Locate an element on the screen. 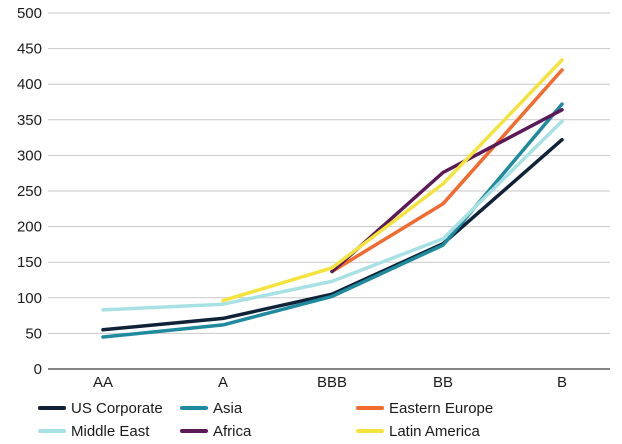 The height and width of the screenshot is (444, 622). legend-label-eastern-europe: Eastern Europe is located at coordinates (441, 408).